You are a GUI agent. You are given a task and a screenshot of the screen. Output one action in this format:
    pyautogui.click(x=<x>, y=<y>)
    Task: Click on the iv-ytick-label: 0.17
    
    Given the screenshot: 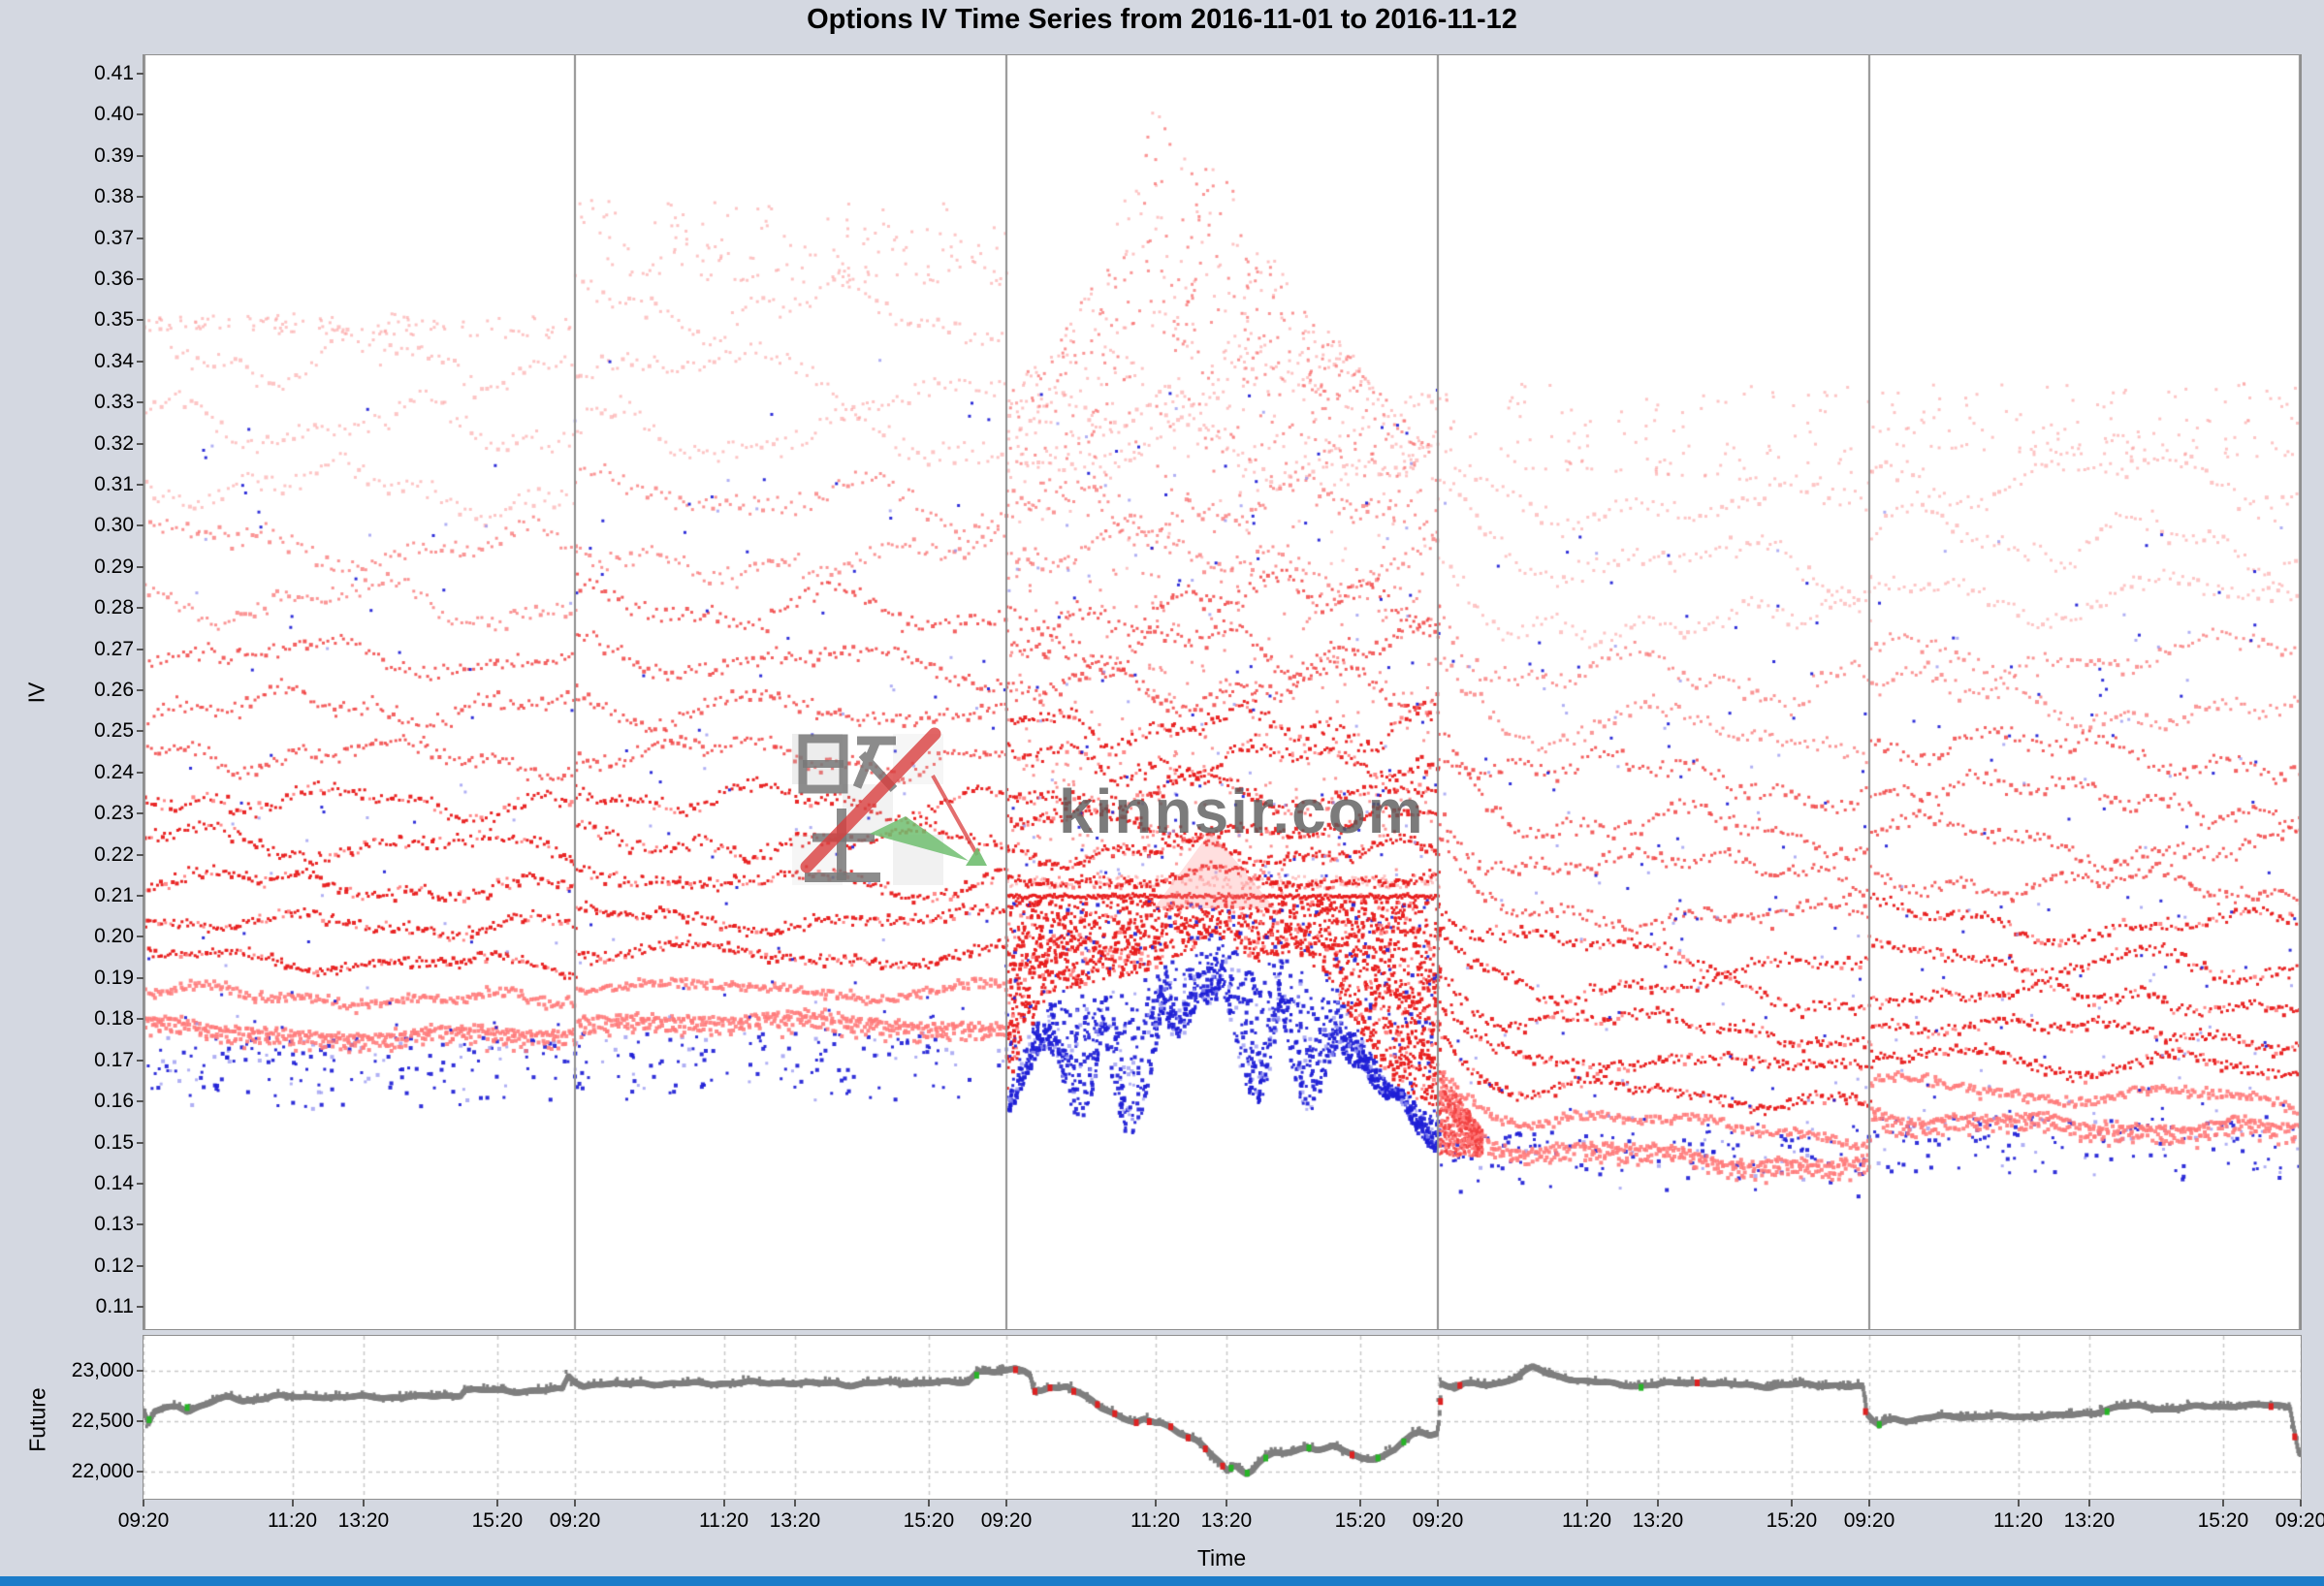 What is the action you would take?
    pyautogui.click(x=114, y=1059)
    